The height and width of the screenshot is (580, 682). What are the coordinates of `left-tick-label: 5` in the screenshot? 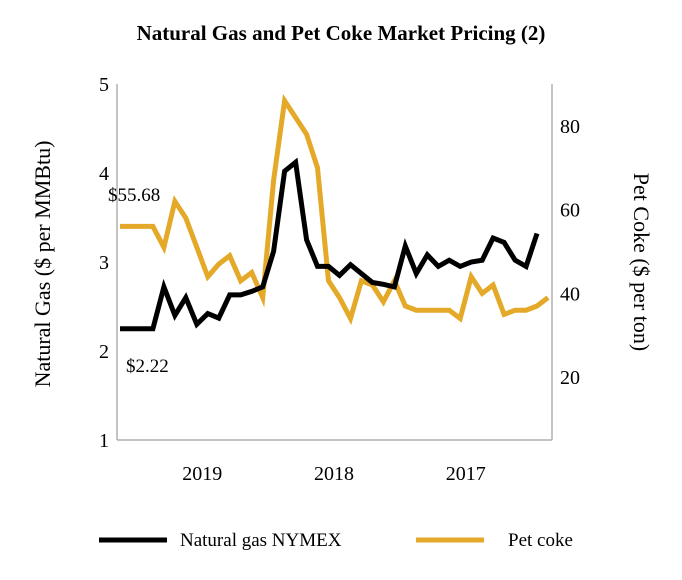 It's located at (104, 85).